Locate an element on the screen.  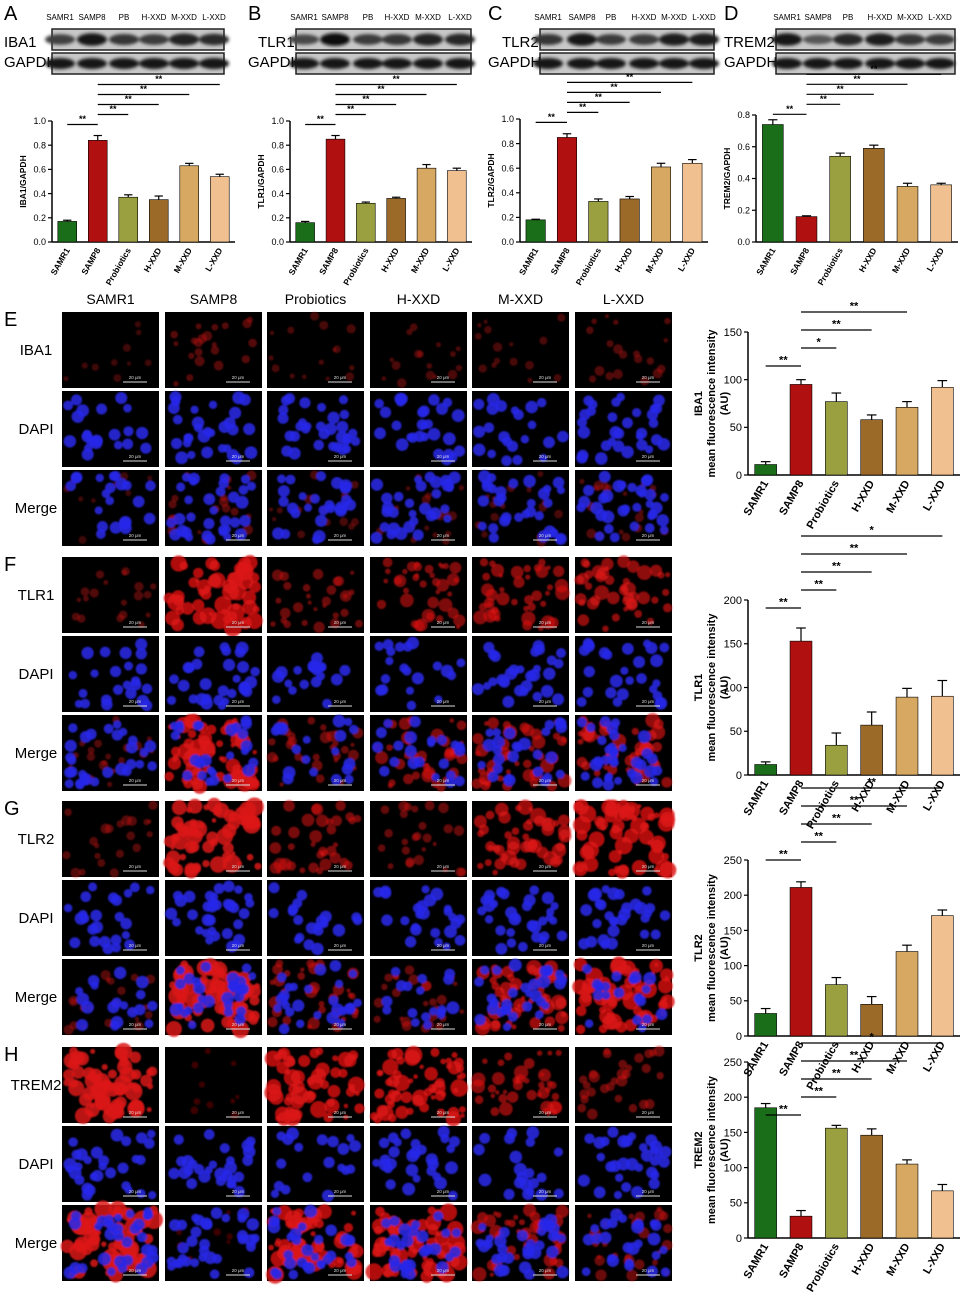
significance-label: * is located at coordinates (872, 531).